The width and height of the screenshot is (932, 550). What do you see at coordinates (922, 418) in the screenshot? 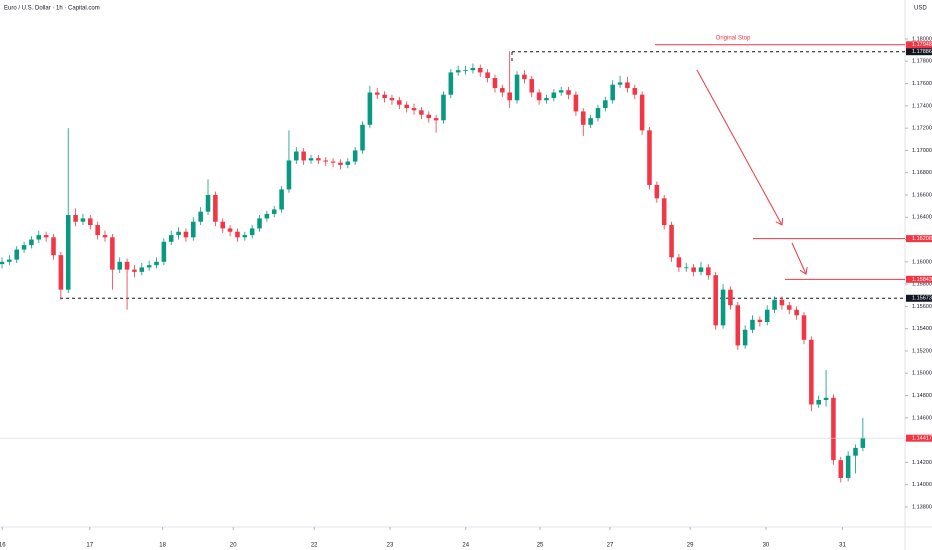
I see `y-tick-label: 1.14600` at bounding box center [922, 418].